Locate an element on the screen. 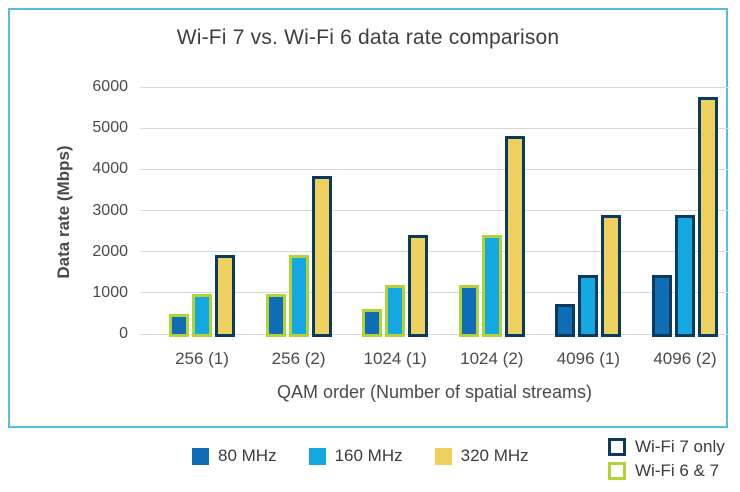 The image size is (740, 492). legend-item-wifi6and7: Wi-Fi 6 & 7 is located at coordinates (666, 471).